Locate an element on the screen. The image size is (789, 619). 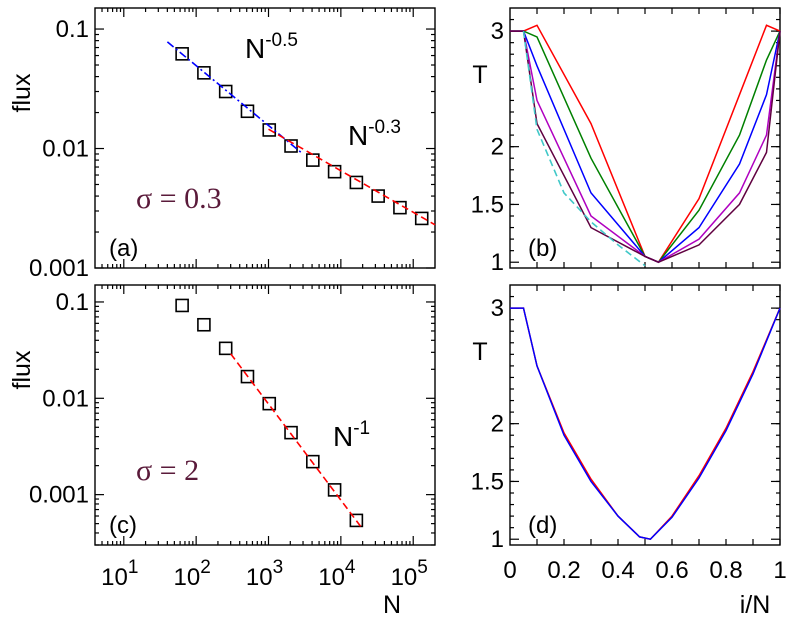
panel-a-sigma-label: σ = 0.3 is located at coordinates (179, 198).